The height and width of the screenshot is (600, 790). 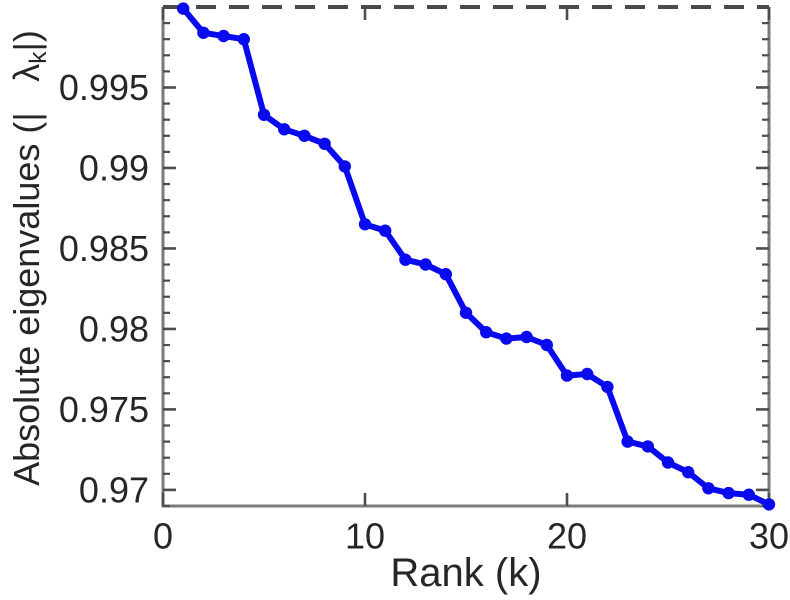 I want to click on y-axis-label-suffix: |), so click(x=26, y=41).